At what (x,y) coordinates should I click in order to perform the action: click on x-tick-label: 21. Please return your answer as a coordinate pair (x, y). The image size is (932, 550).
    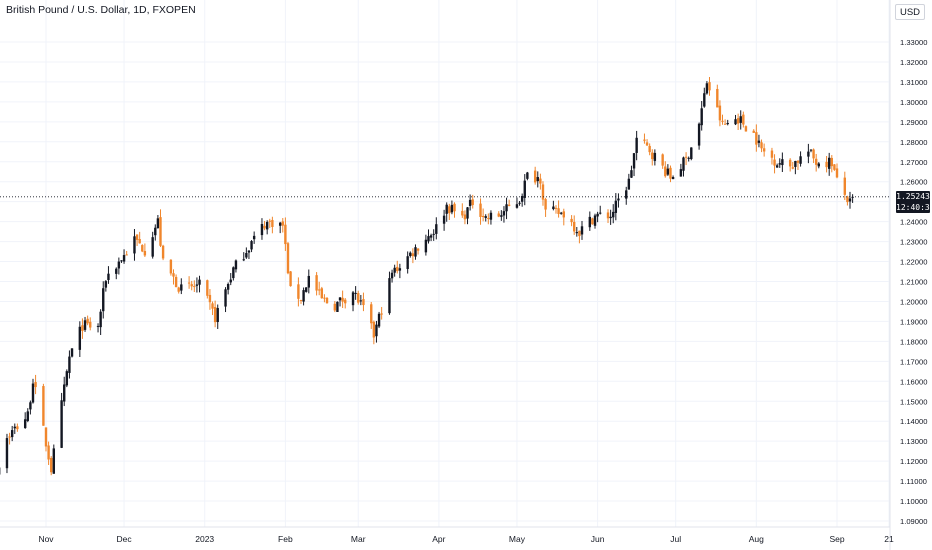
    Looking at the image, I should click on (889, 539).